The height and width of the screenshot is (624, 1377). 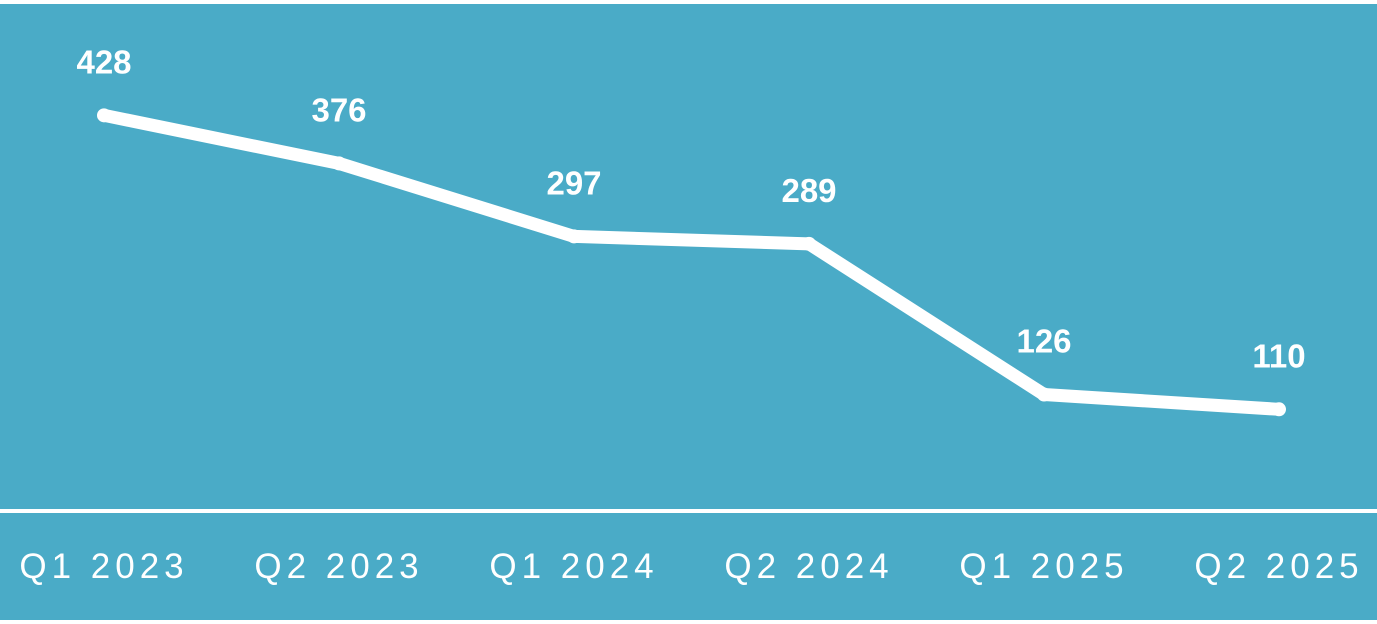 What do you see at coordinates (573, 182) in the screenshot?
I see `data-label: 297` at bounding box center [573, 182].